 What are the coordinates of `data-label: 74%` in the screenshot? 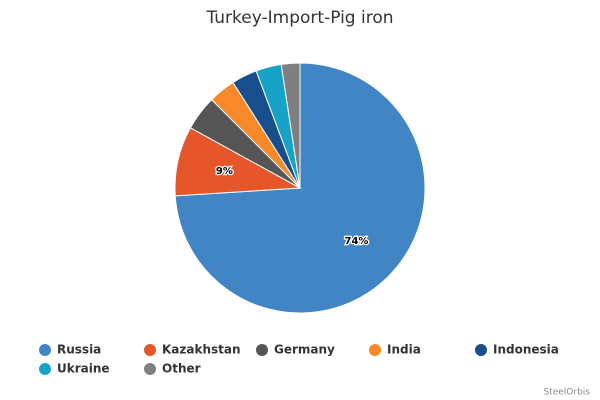 It's located at (357, 241).